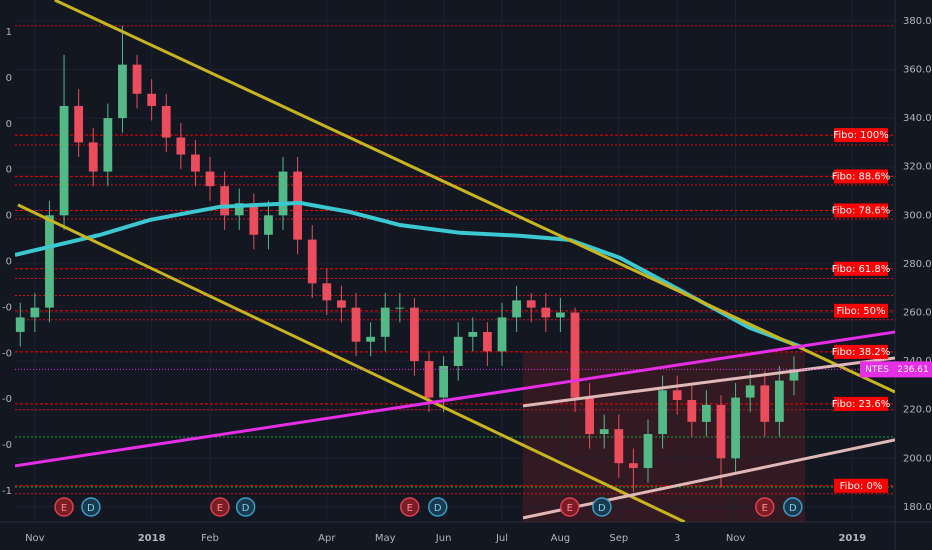  What do you see at coordinates (861, 210) in the screenshot?
I see `fibo-label: Fibo: 78.6%` at bounding box center [861, 210].